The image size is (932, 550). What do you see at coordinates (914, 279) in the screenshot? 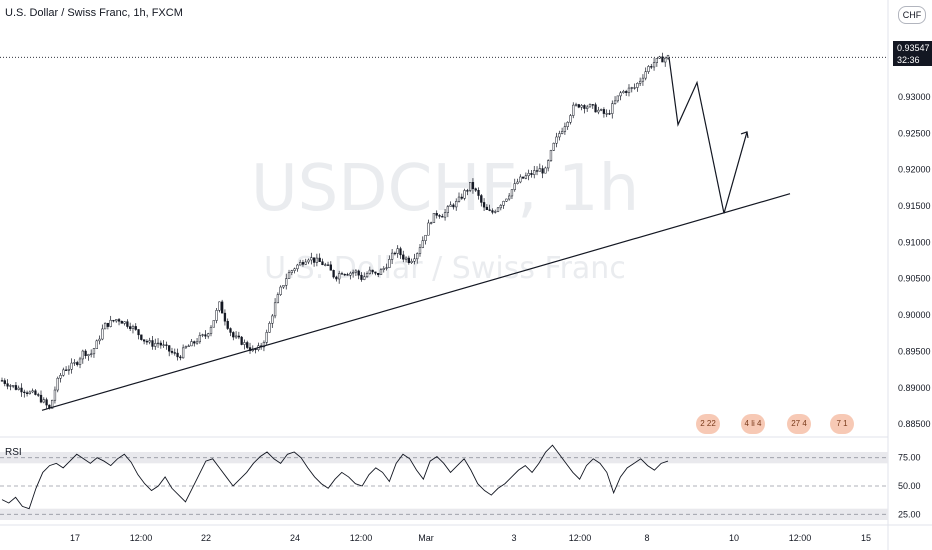
I see `y-tick-label: 0.90500` at bounding box center [914, 279].